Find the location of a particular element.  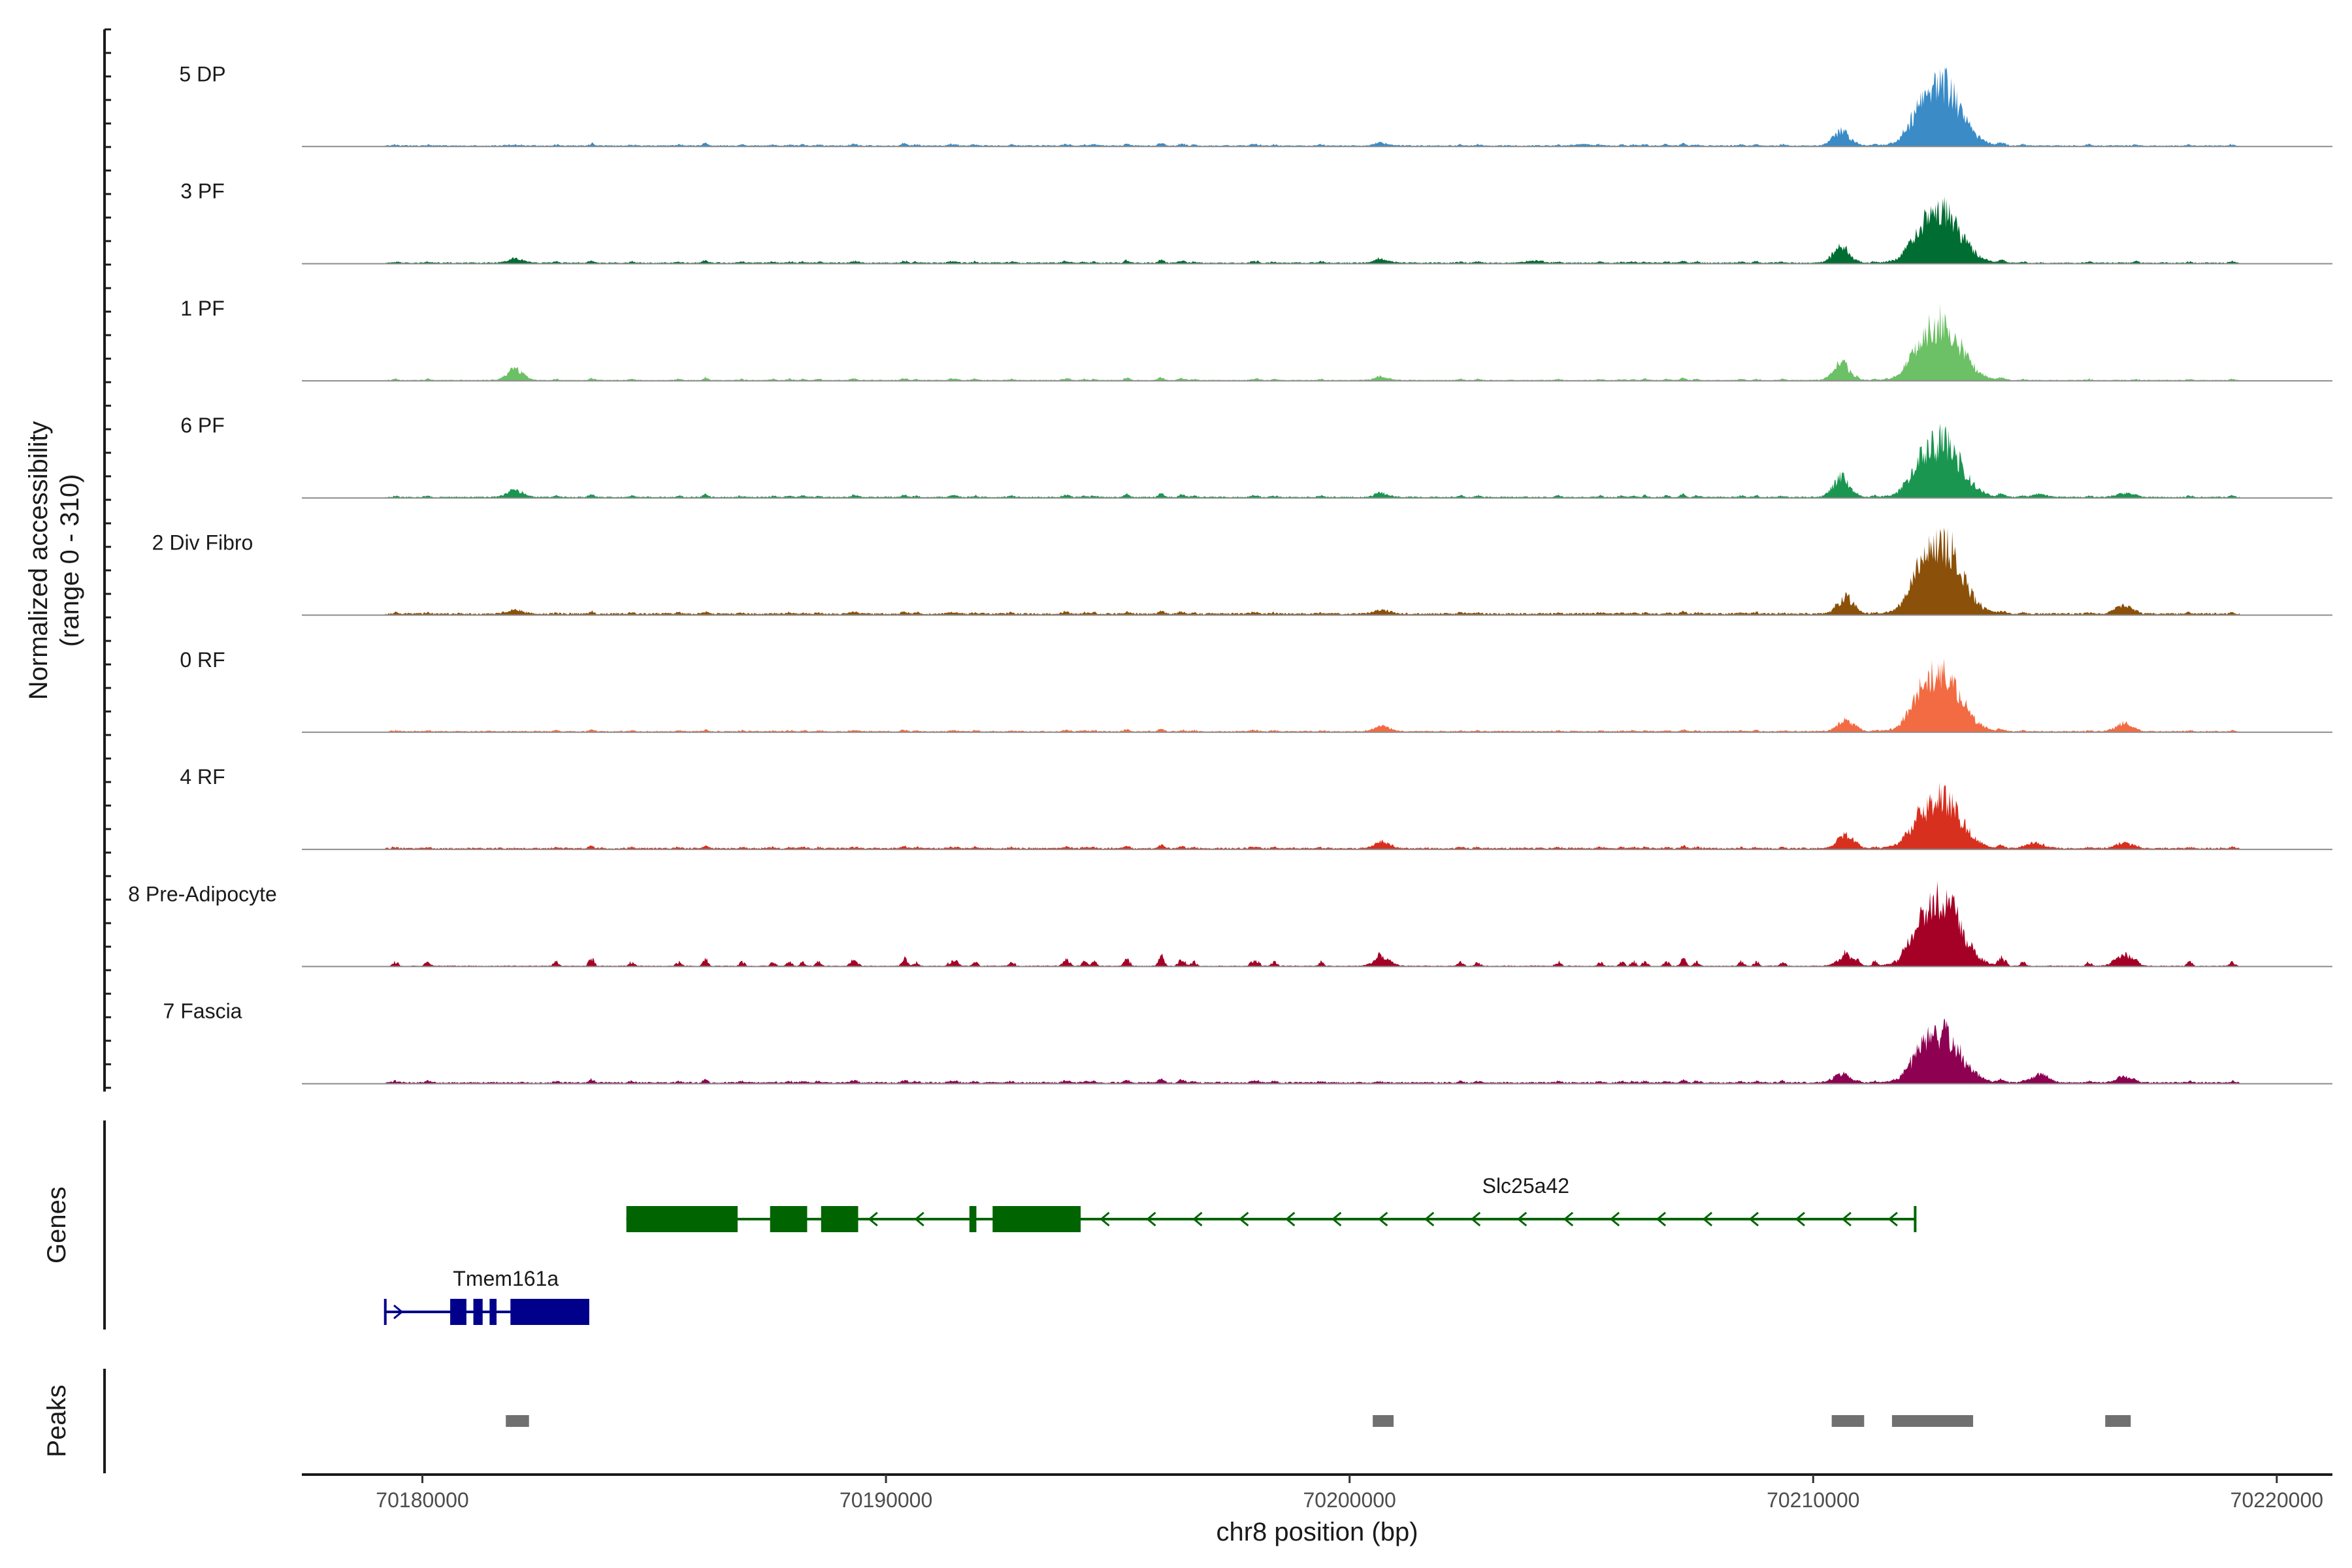

track-label: 3 PF is located at coordinates (202, 191).